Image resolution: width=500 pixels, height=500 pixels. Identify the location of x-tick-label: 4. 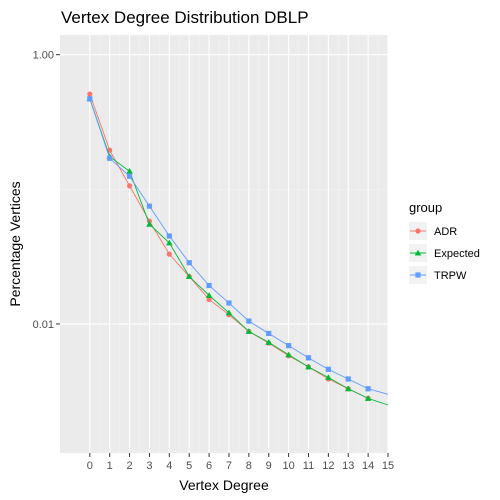
(169, 466).